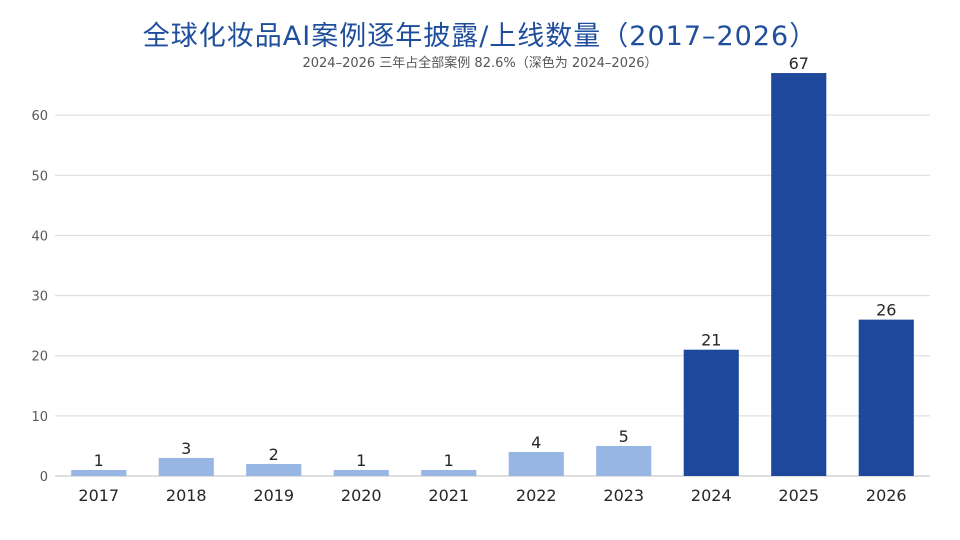 The width and height of the screenshot is (960, 540). What do you see at coordinates (39, 417) in the screenshot?
I see `y-tick-label: 10` at bounding box center [39, 417].